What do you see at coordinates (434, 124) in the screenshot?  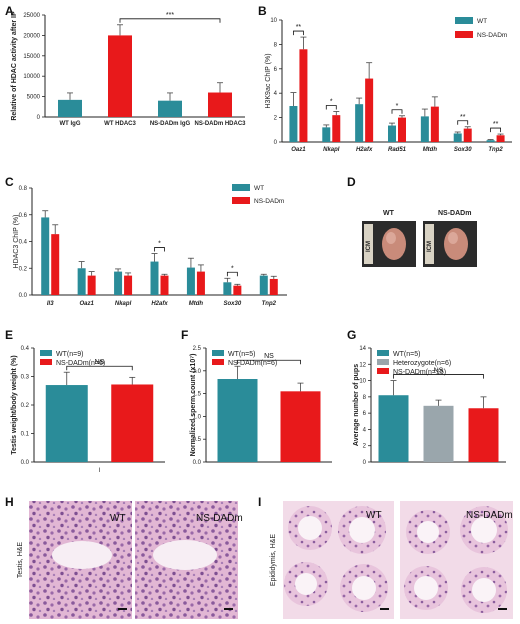 I see `B-bar-mtdh-ns-dadm` at bounding box center [434, 124].